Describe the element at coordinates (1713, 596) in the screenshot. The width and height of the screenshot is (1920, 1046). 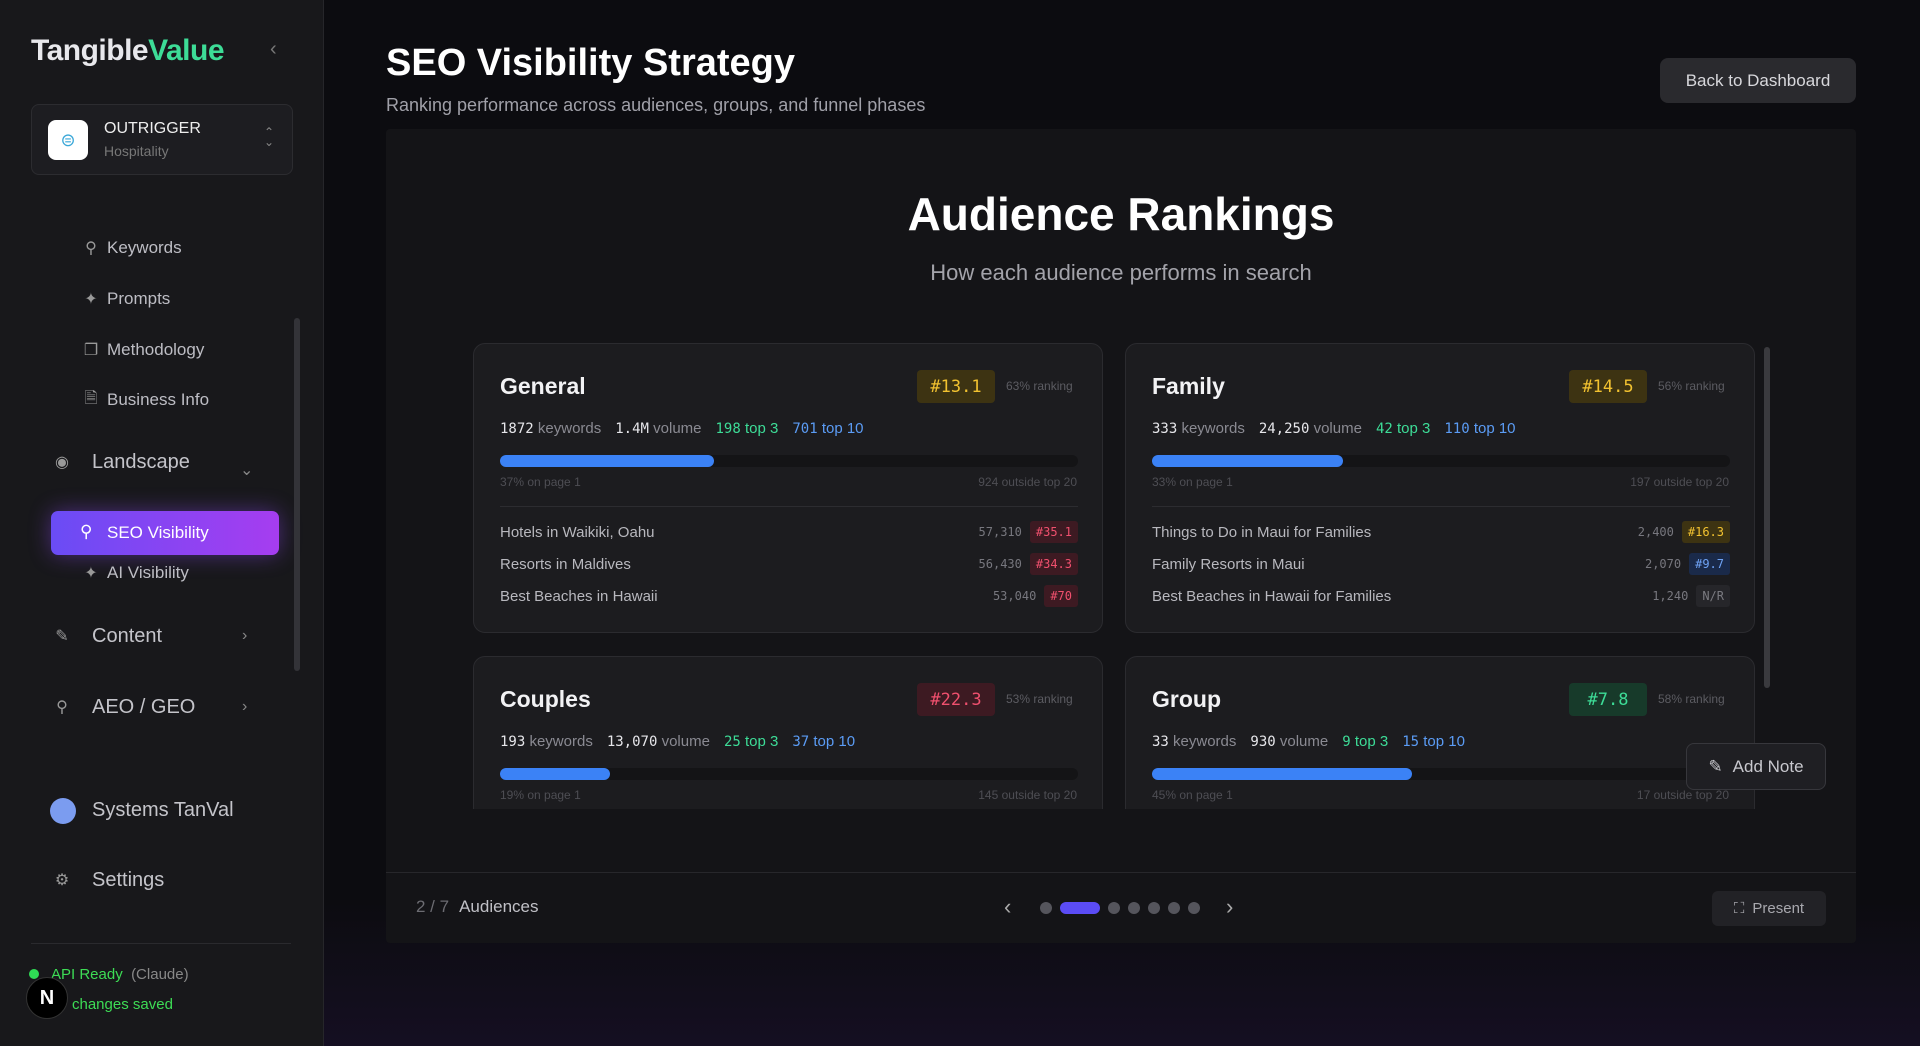
I see `rank-badge: N/R` at that location.